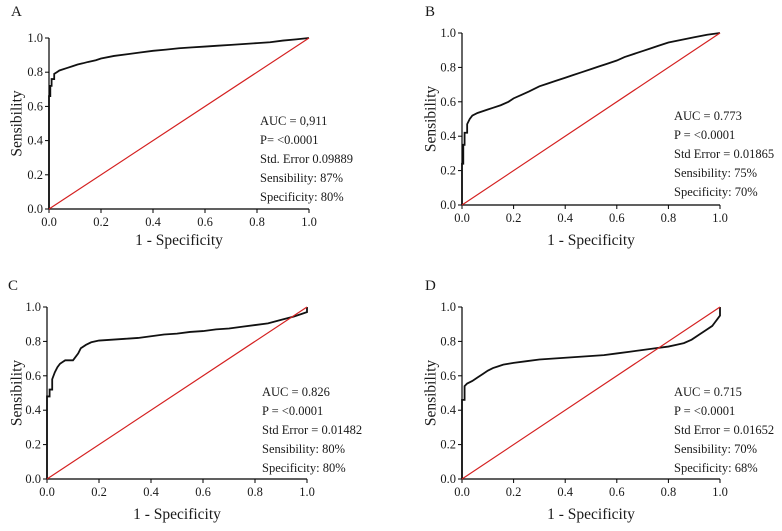  I want to click on stat-annotation: AUC = 0.773, so click(708, 116).